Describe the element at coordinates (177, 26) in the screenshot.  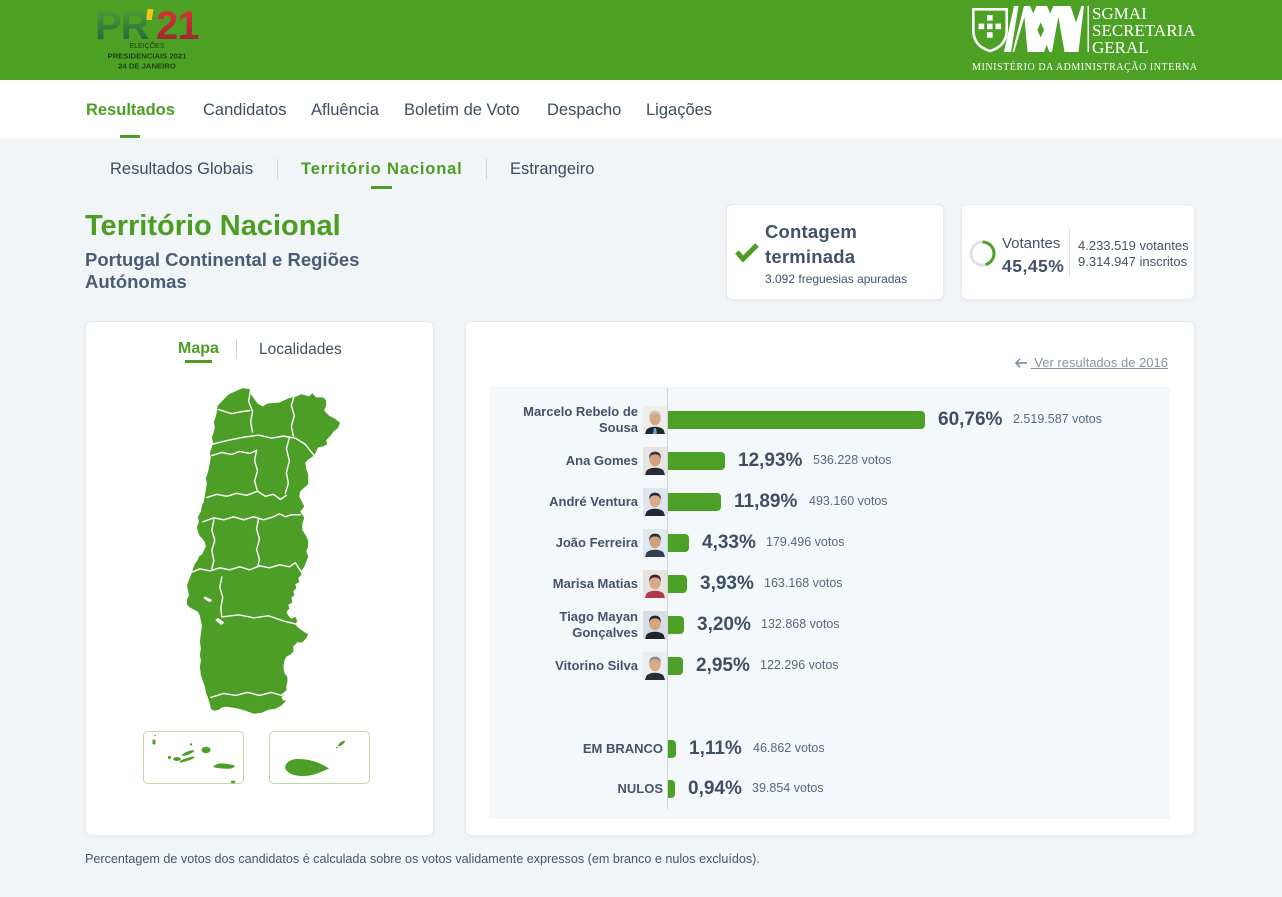
I see `svg-text: 21` at that location.